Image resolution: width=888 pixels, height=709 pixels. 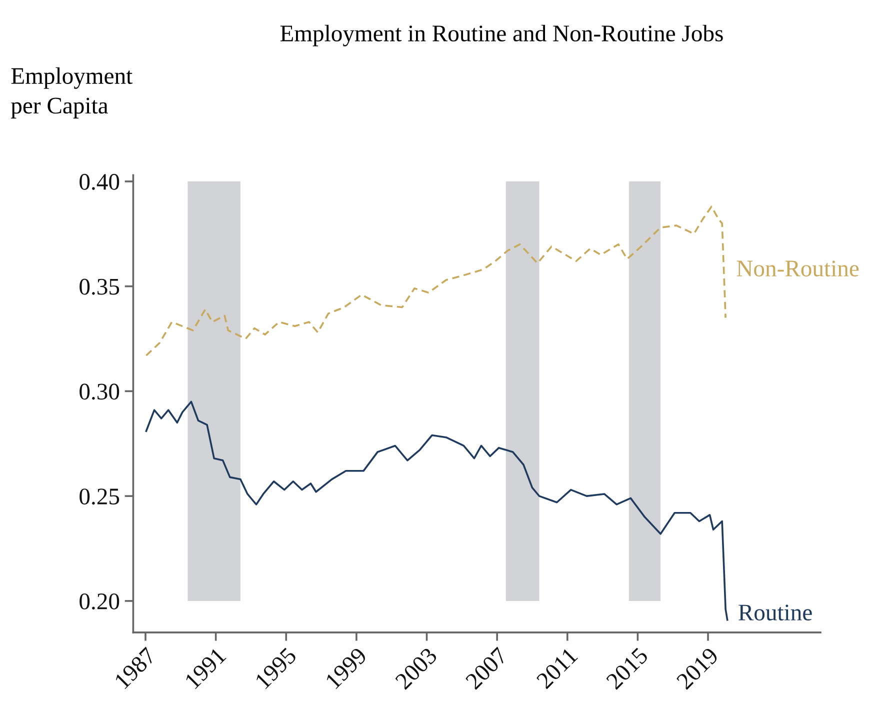 I want to click on x-tick-label: 2011, so click(x=557, y=668).